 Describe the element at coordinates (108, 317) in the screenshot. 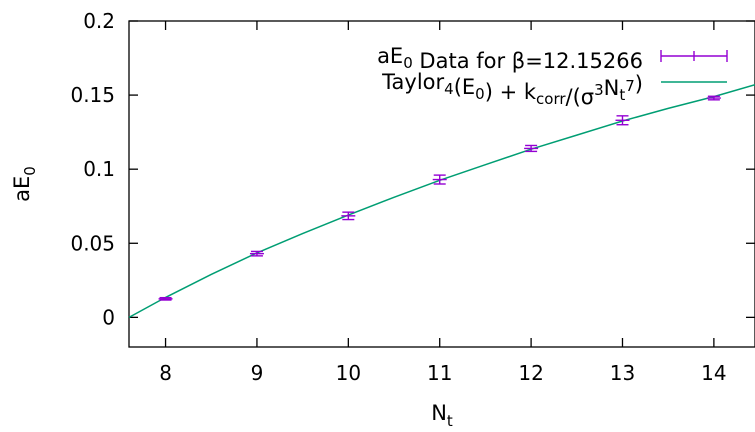

I see `y-tick-label: 0` at that location.